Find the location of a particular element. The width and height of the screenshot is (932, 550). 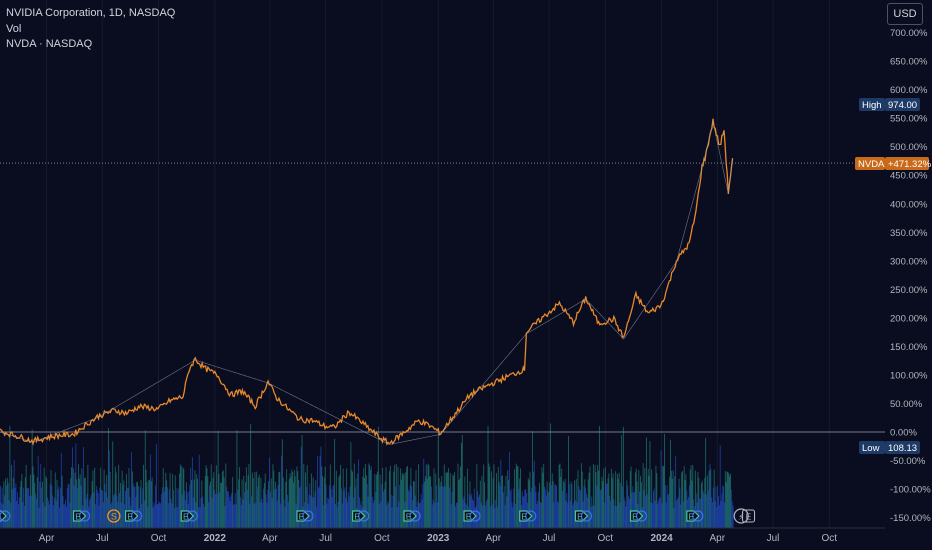

legend-volume: Vol is located at coordinates (14, 28).